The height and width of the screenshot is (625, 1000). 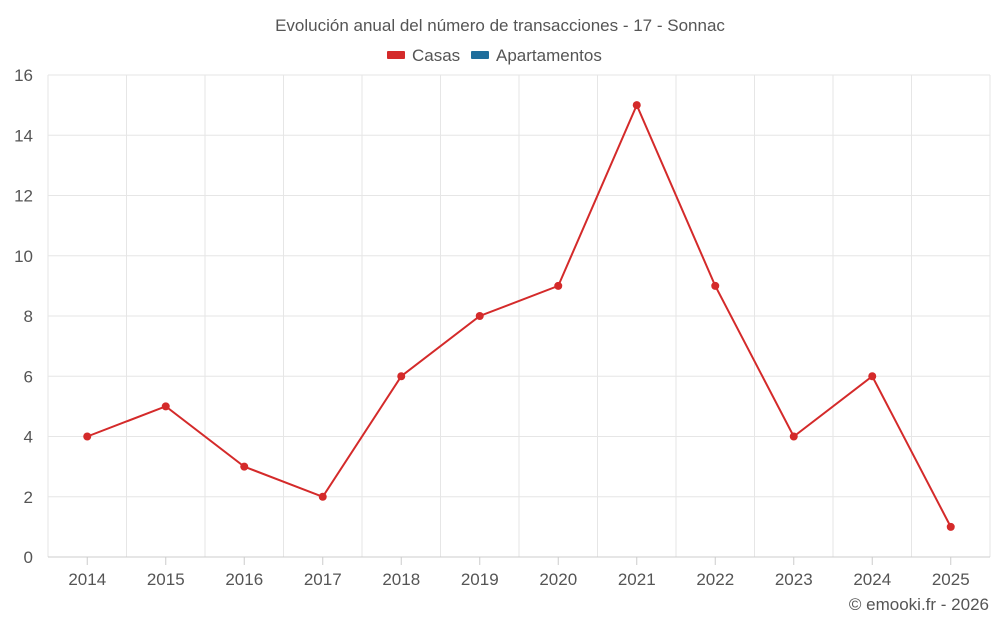 What do you see at coordinates (401, 376) in the screenshot?
I see `data-point-casas-2018` at bounding box center [401, 376].